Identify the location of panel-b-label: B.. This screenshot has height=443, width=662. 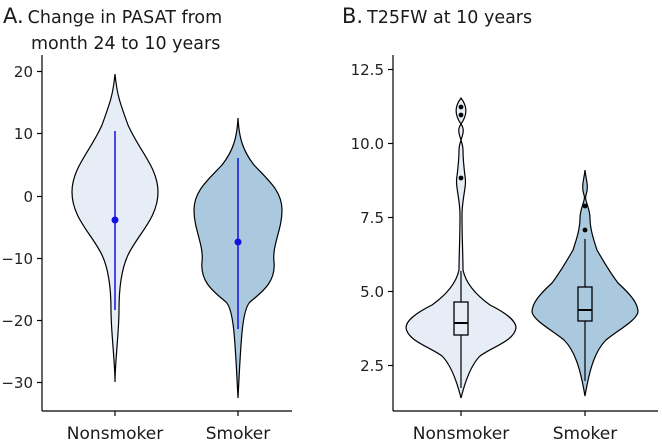
(352, 16).